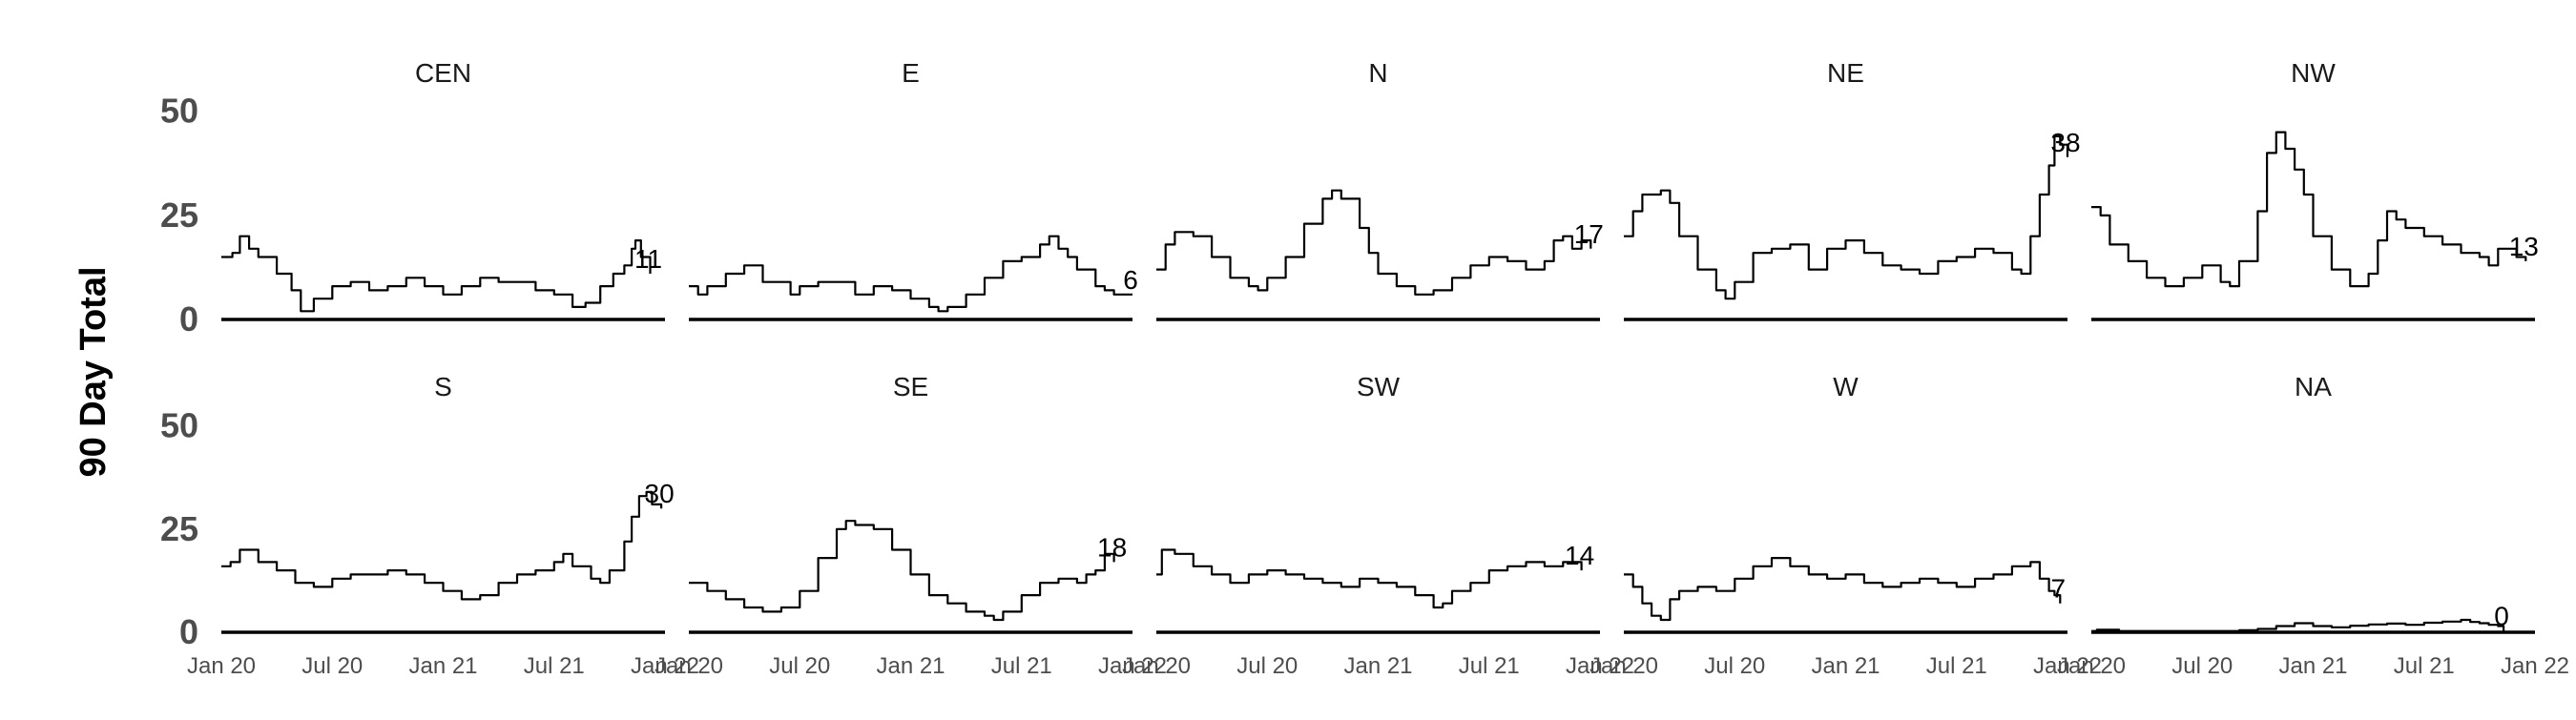 The image size is (2576, 720). I want to click on end-value-label: 7, so click(2058, 589).